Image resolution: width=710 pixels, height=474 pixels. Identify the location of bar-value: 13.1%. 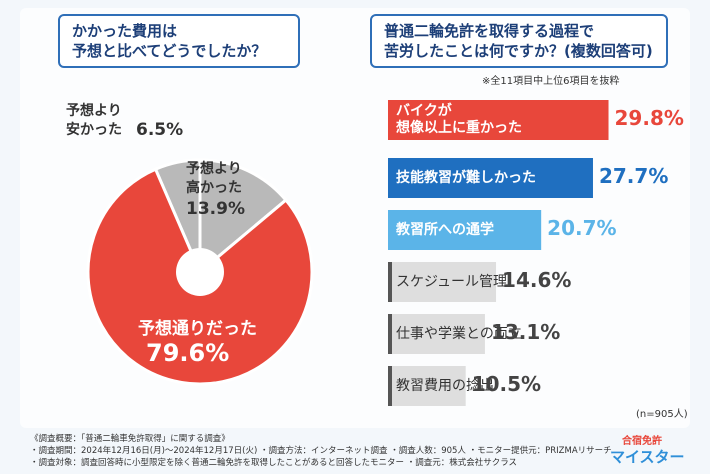
(525, 332).